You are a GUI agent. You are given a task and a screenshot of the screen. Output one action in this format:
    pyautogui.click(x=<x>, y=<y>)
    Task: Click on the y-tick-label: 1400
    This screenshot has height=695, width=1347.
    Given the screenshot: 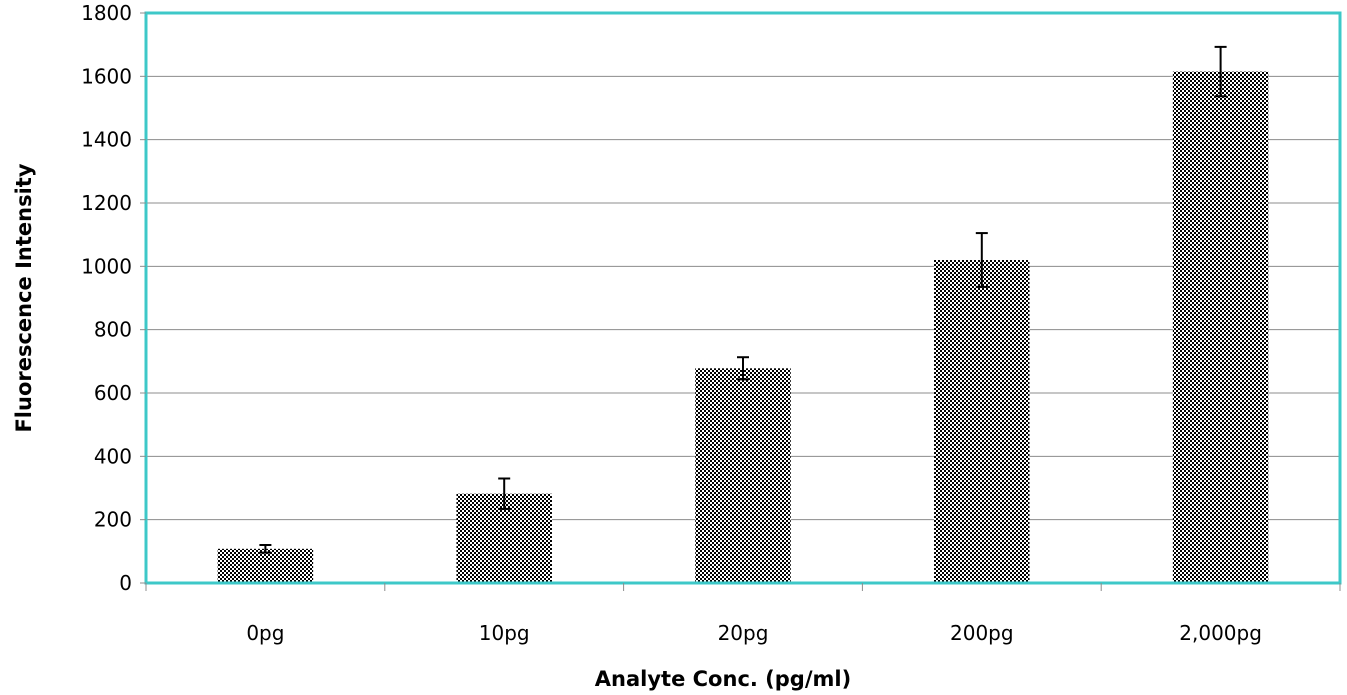 What is the action you would take?
    pyautogui.click(x=106, y=140)
    